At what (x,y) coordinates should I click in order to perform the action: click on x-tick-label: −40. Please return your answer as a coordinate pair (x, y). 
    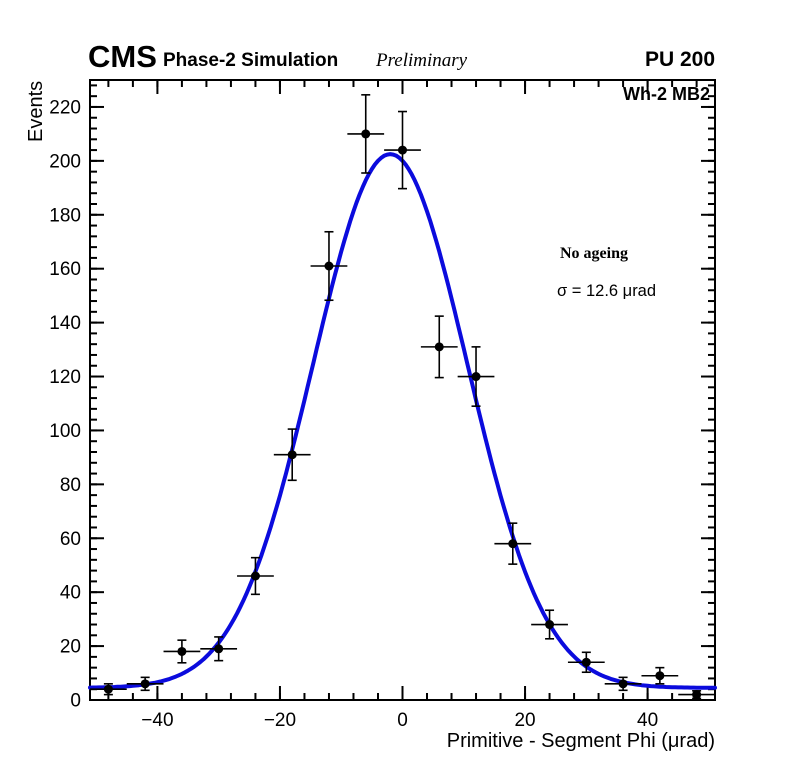
    Looking at the image, I should click on (157, 720).